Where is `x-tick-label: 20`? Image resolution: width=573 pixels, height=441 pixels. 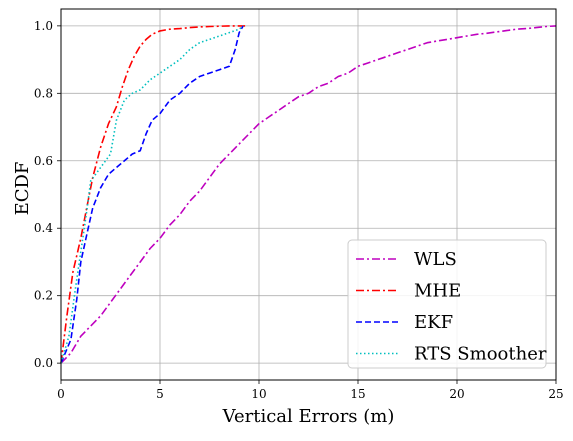
x-tick-label: 20 is located at coordinates (456, 394).